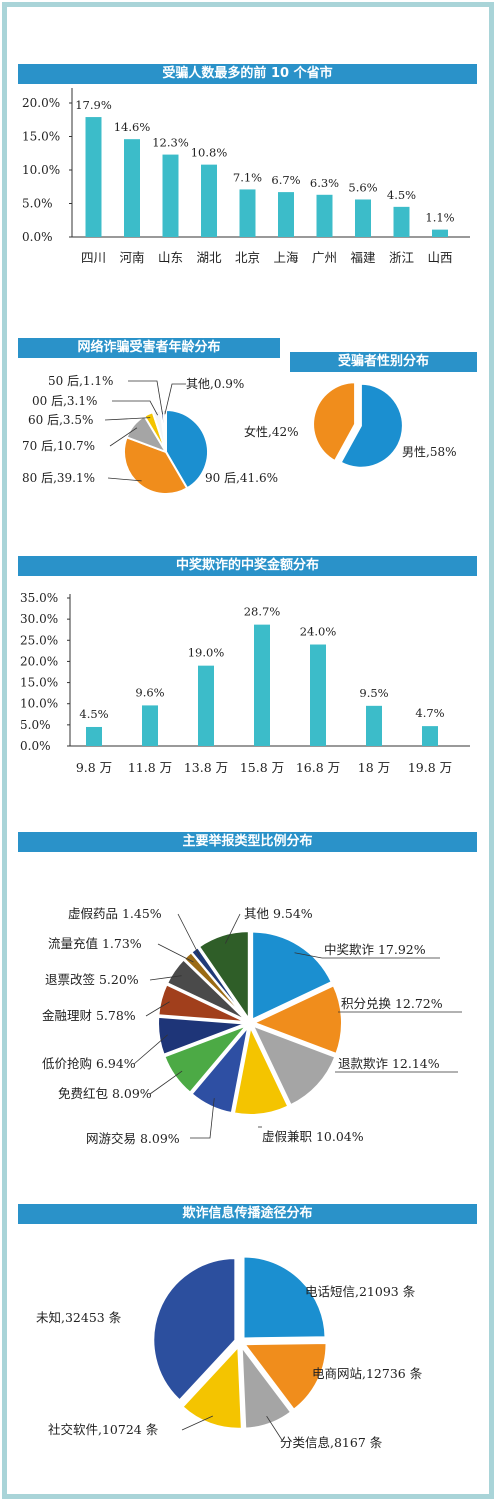 This screenshot has height=1501, width=500. Describe the element at coordinates (313, 1136) in the screenshot. I see `slice-label: 虚假兼职 10.04%` at that location.